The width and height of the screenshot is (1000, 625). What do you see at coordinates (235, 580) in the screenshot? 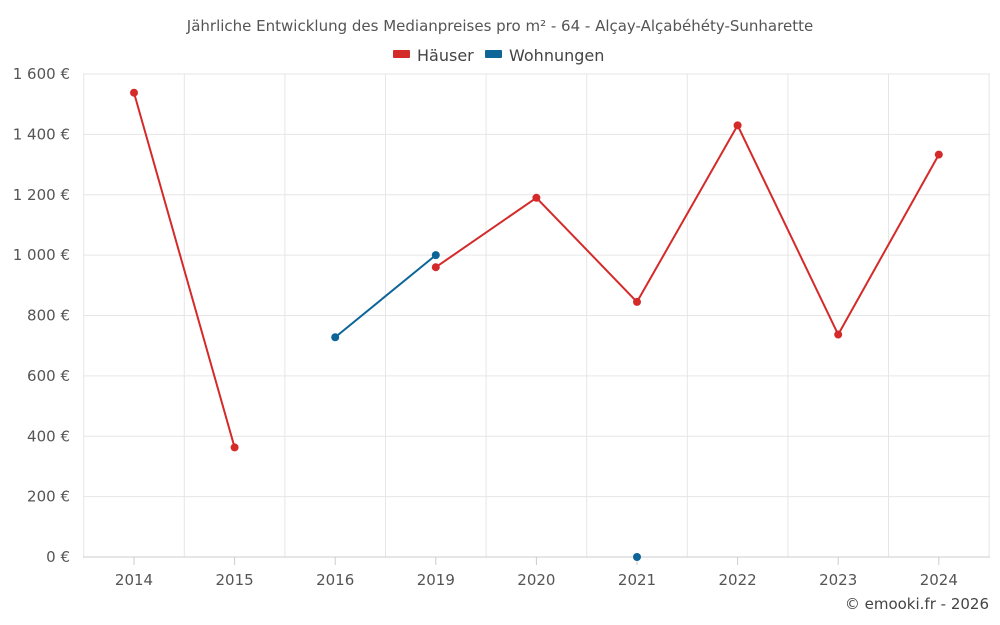
I see `x-tick-label: 2015` at bounding box center [235, 580].